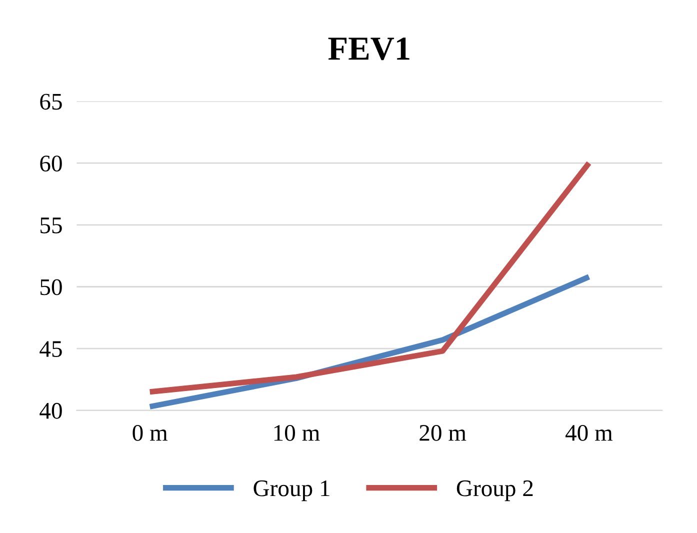  I want to click on y-tick-label: 60, so click(51, 164).